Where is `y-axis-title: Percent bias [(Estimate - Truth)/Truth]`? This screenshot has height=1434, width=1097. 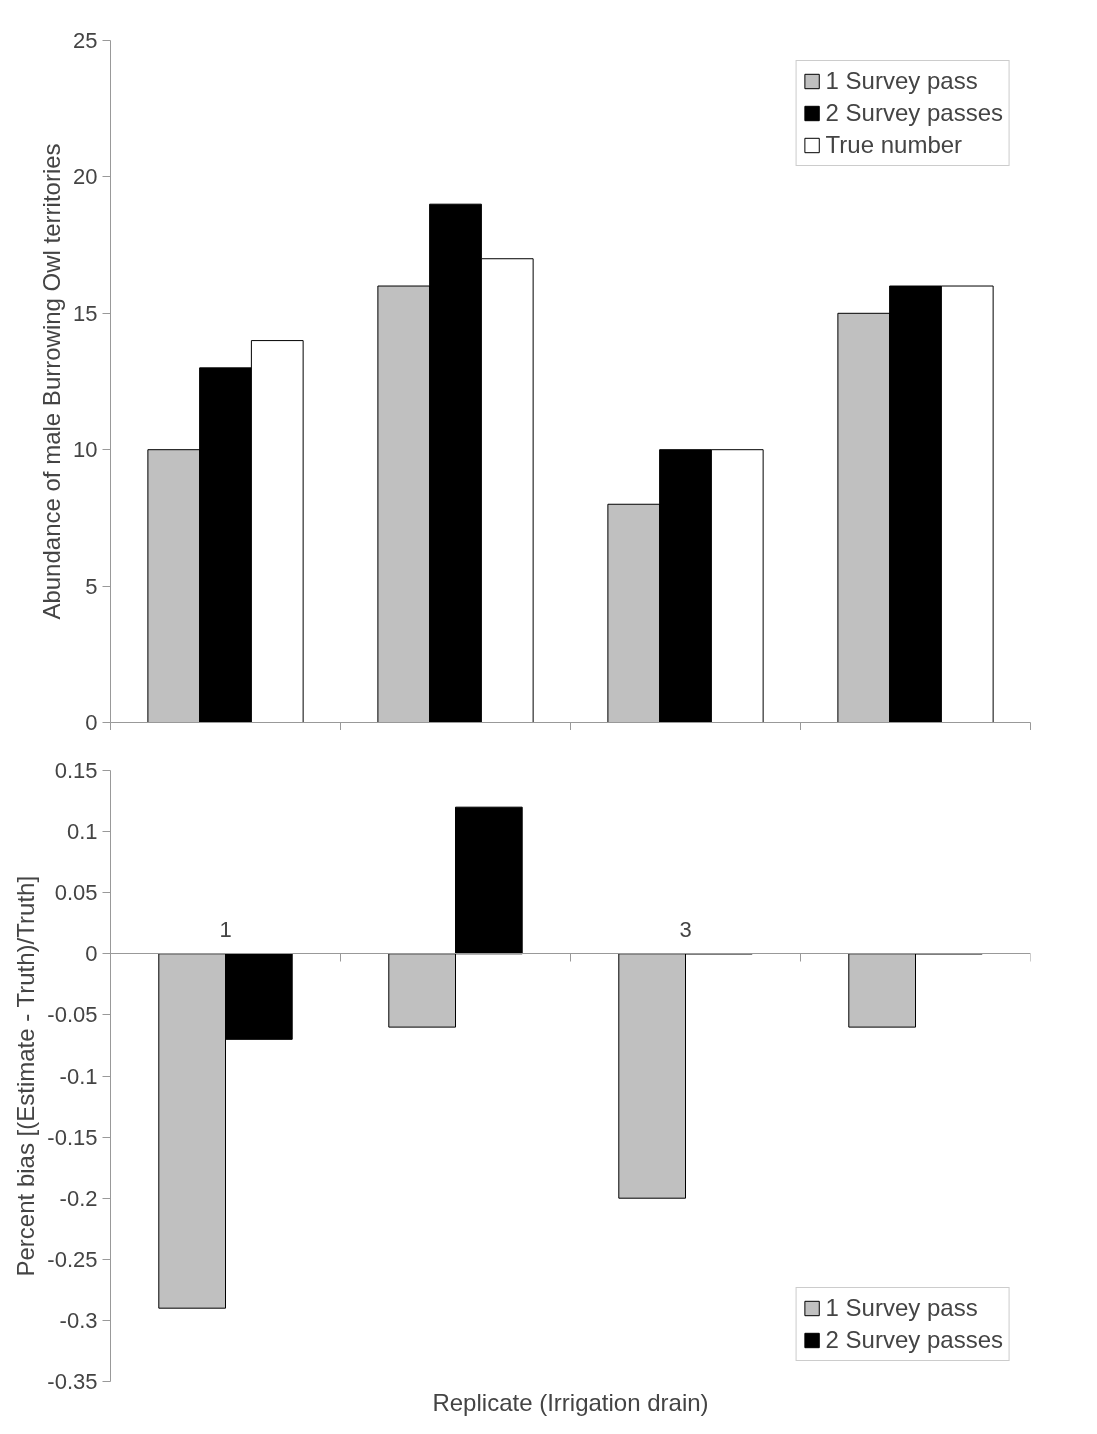 y-axis-title: Percent bias [(Estimate - Truth)/Truth] is located at coordinates (26, 1076).